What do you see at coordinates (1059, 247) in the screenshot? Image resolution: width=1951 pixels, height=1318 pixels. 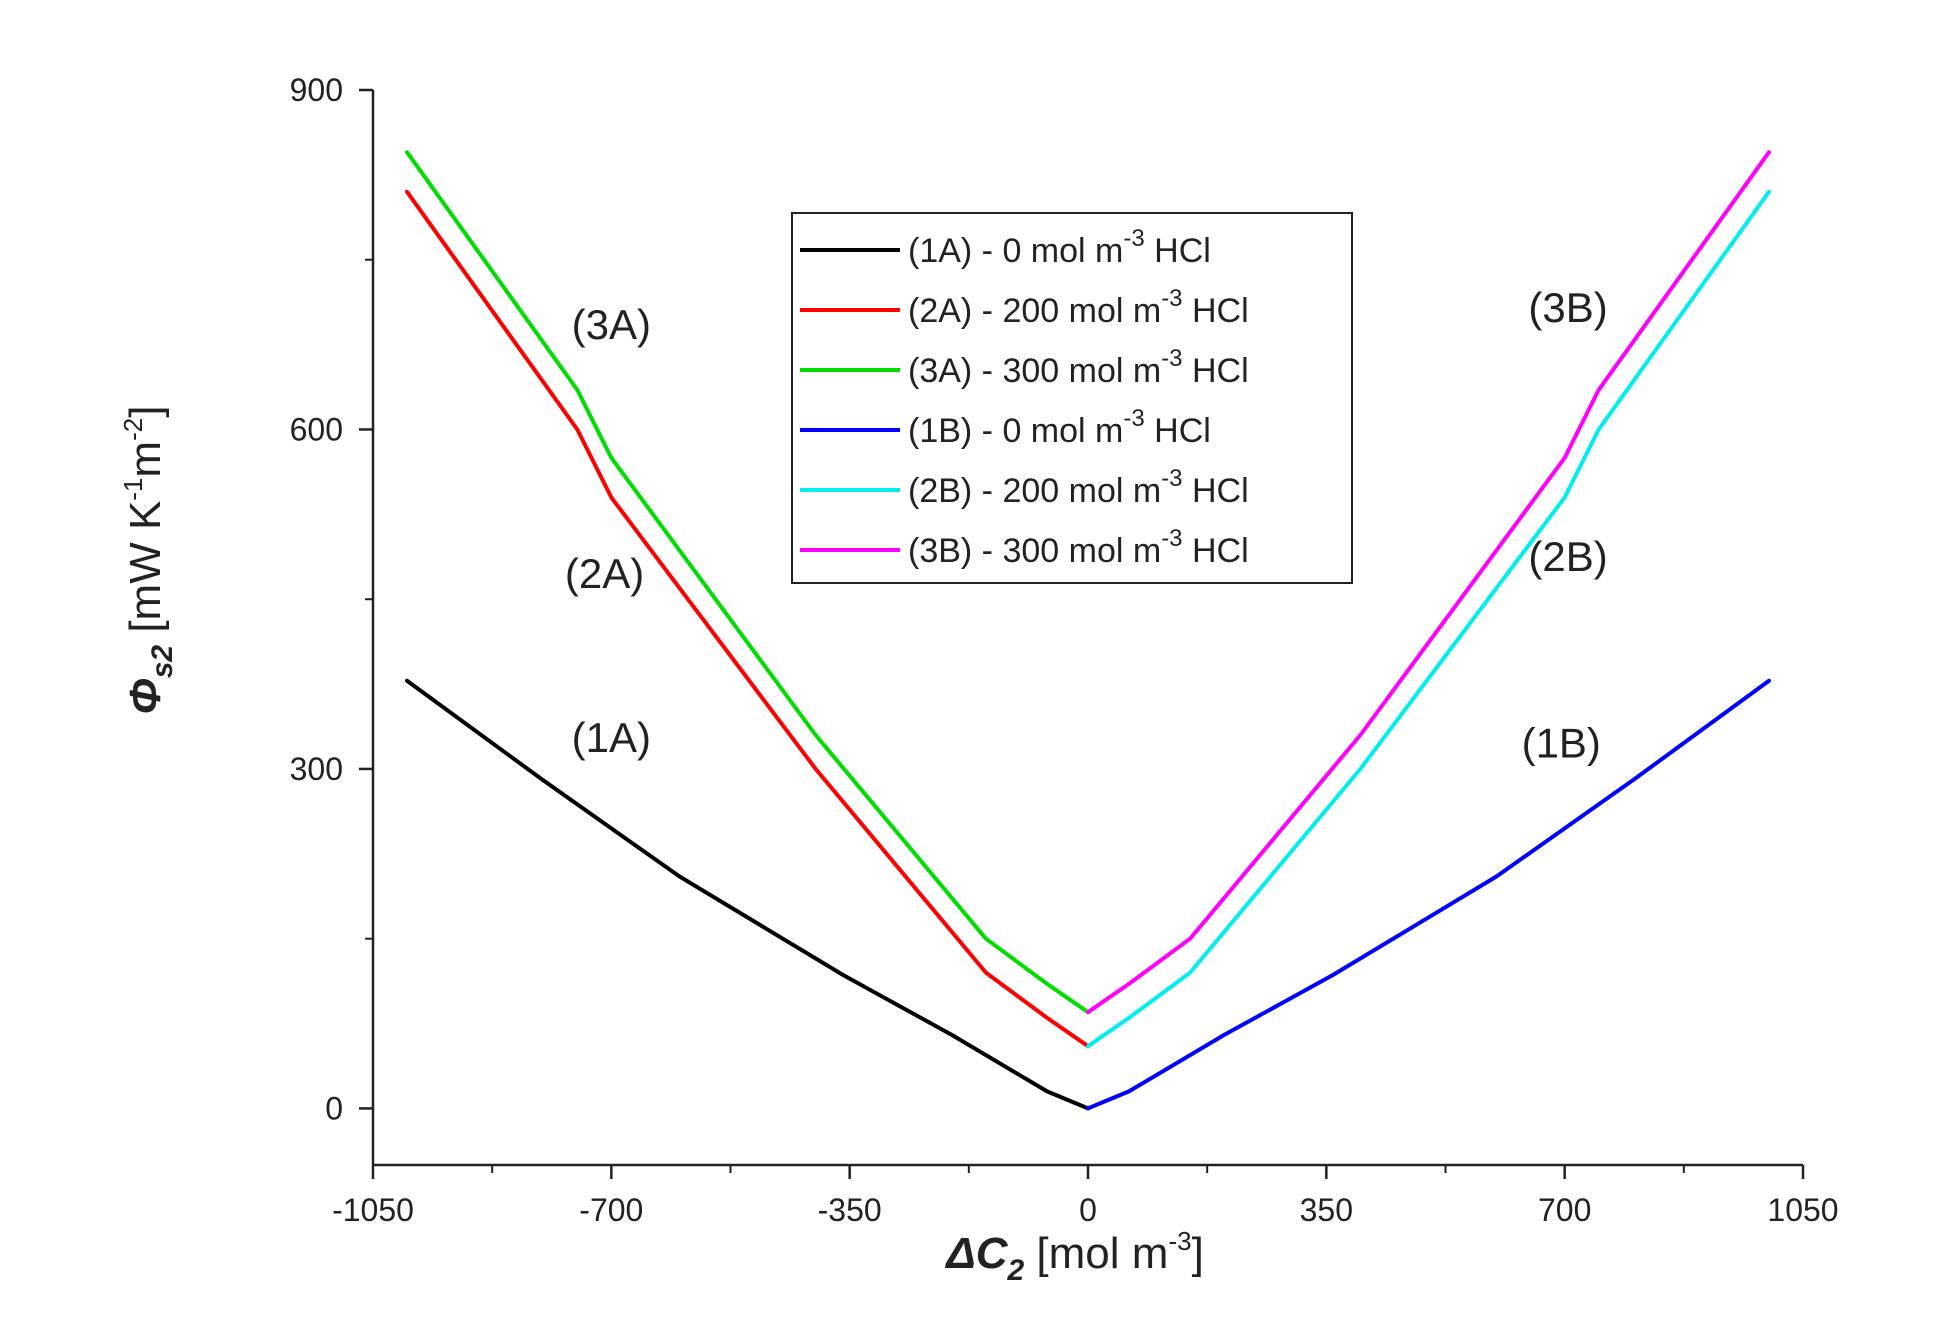 I see `legend-label: (1A) - 0 mol m-3 HCl` at bounding box center [1059, 247].